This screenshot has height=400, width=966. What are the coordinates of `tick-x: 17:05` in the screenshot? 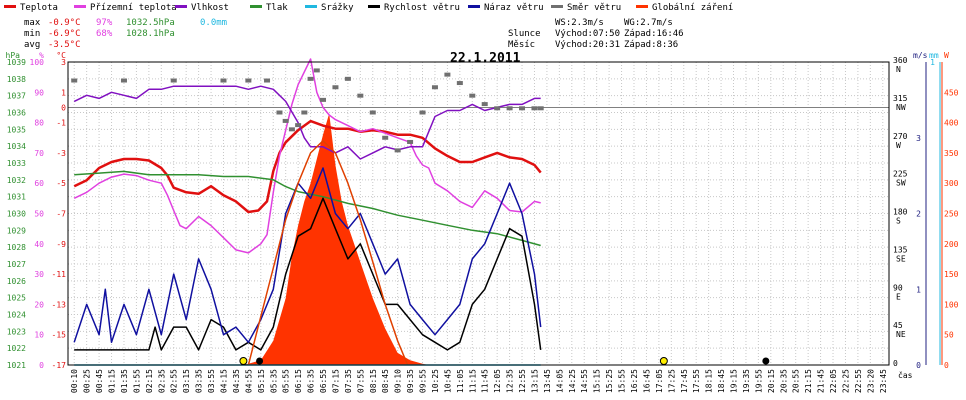 It's located at (659, 381).